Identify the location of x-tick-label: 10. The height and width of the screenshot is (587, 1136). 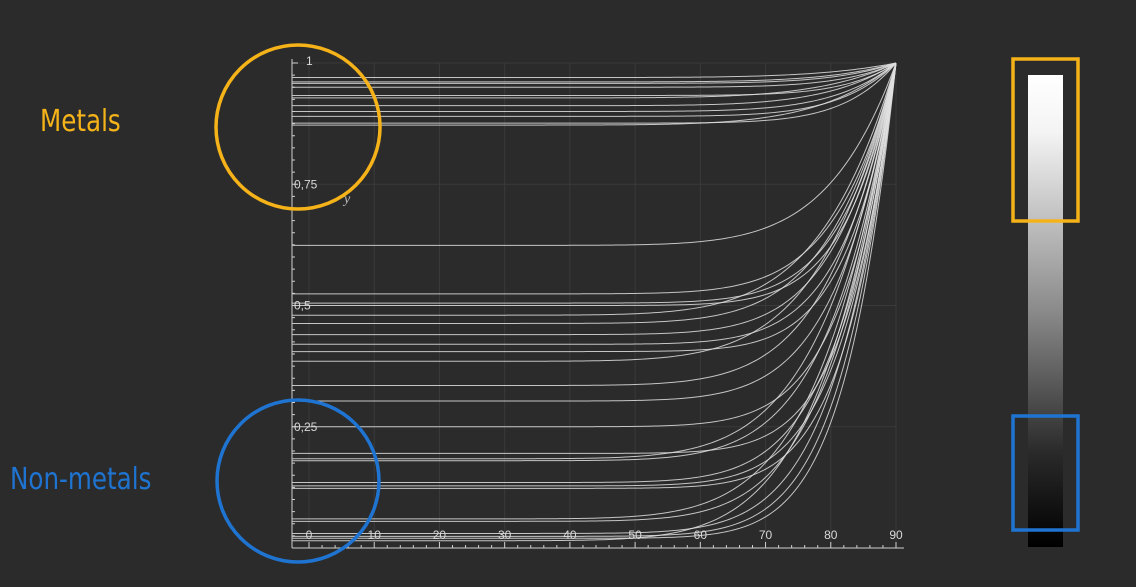
(375, 535).